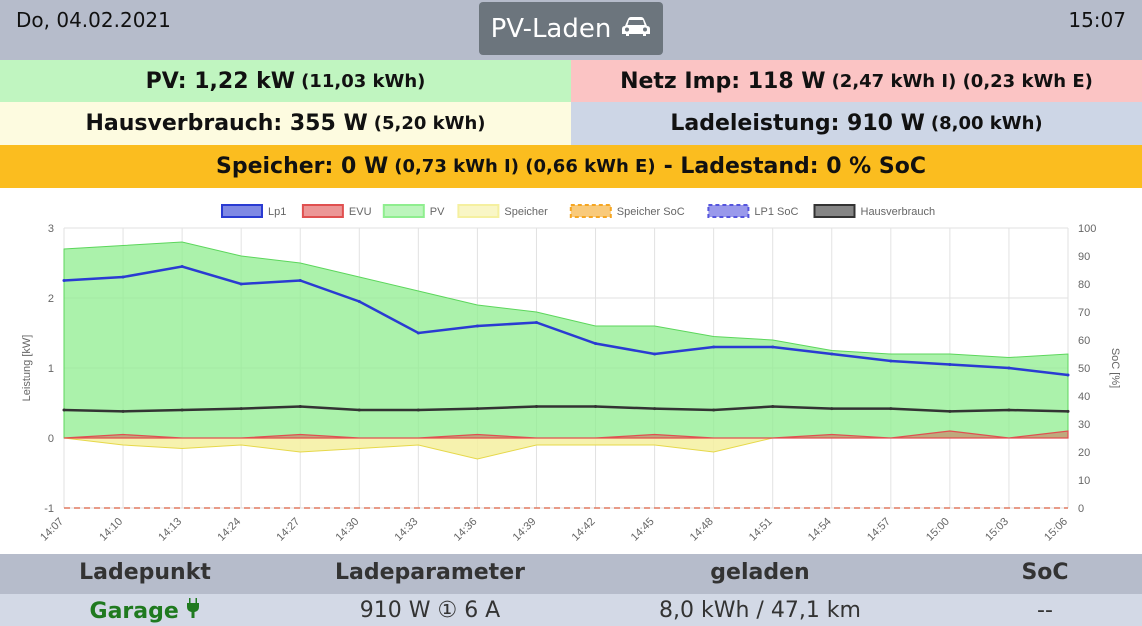 This screenshot has height=626, width=1142. What do you see at coordinates (702, 530) in the screenshot?
I see `x-tick-label: 14:48` at bounding box center [702, 530].